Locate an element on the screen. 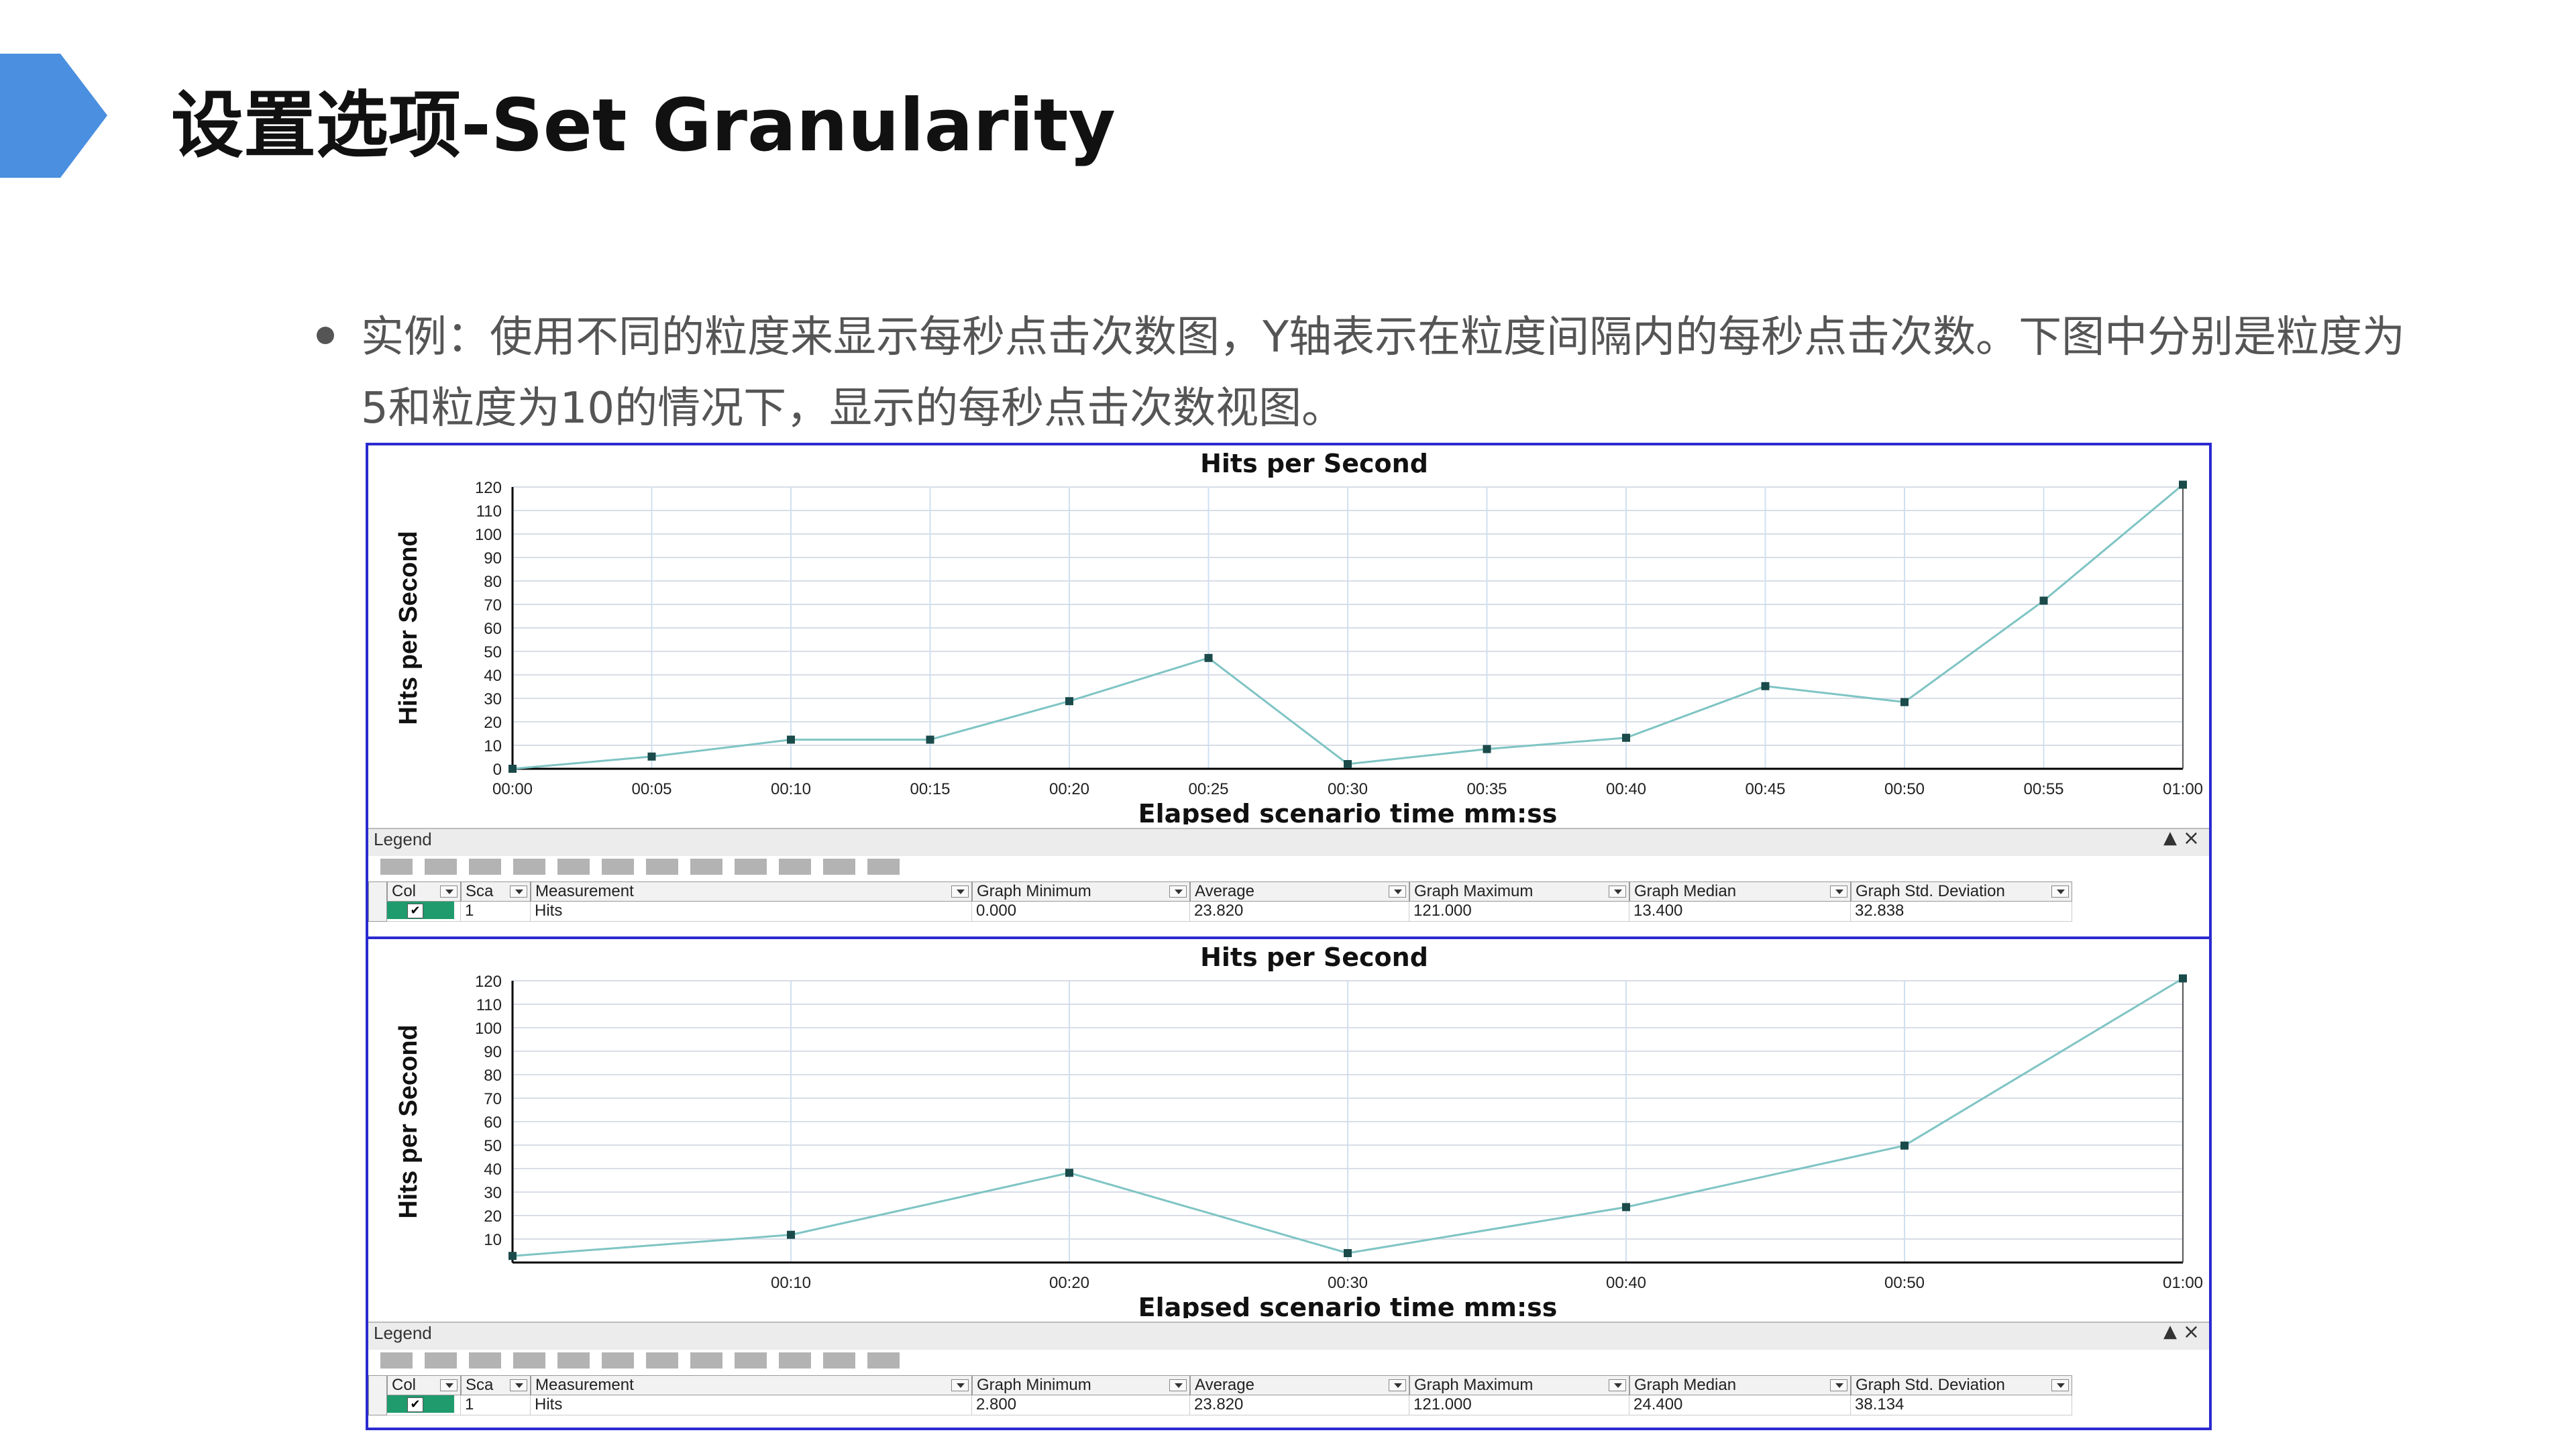 This screenshot has width=2576, height=1449. row-grip is located at coordinates (377, 1395).